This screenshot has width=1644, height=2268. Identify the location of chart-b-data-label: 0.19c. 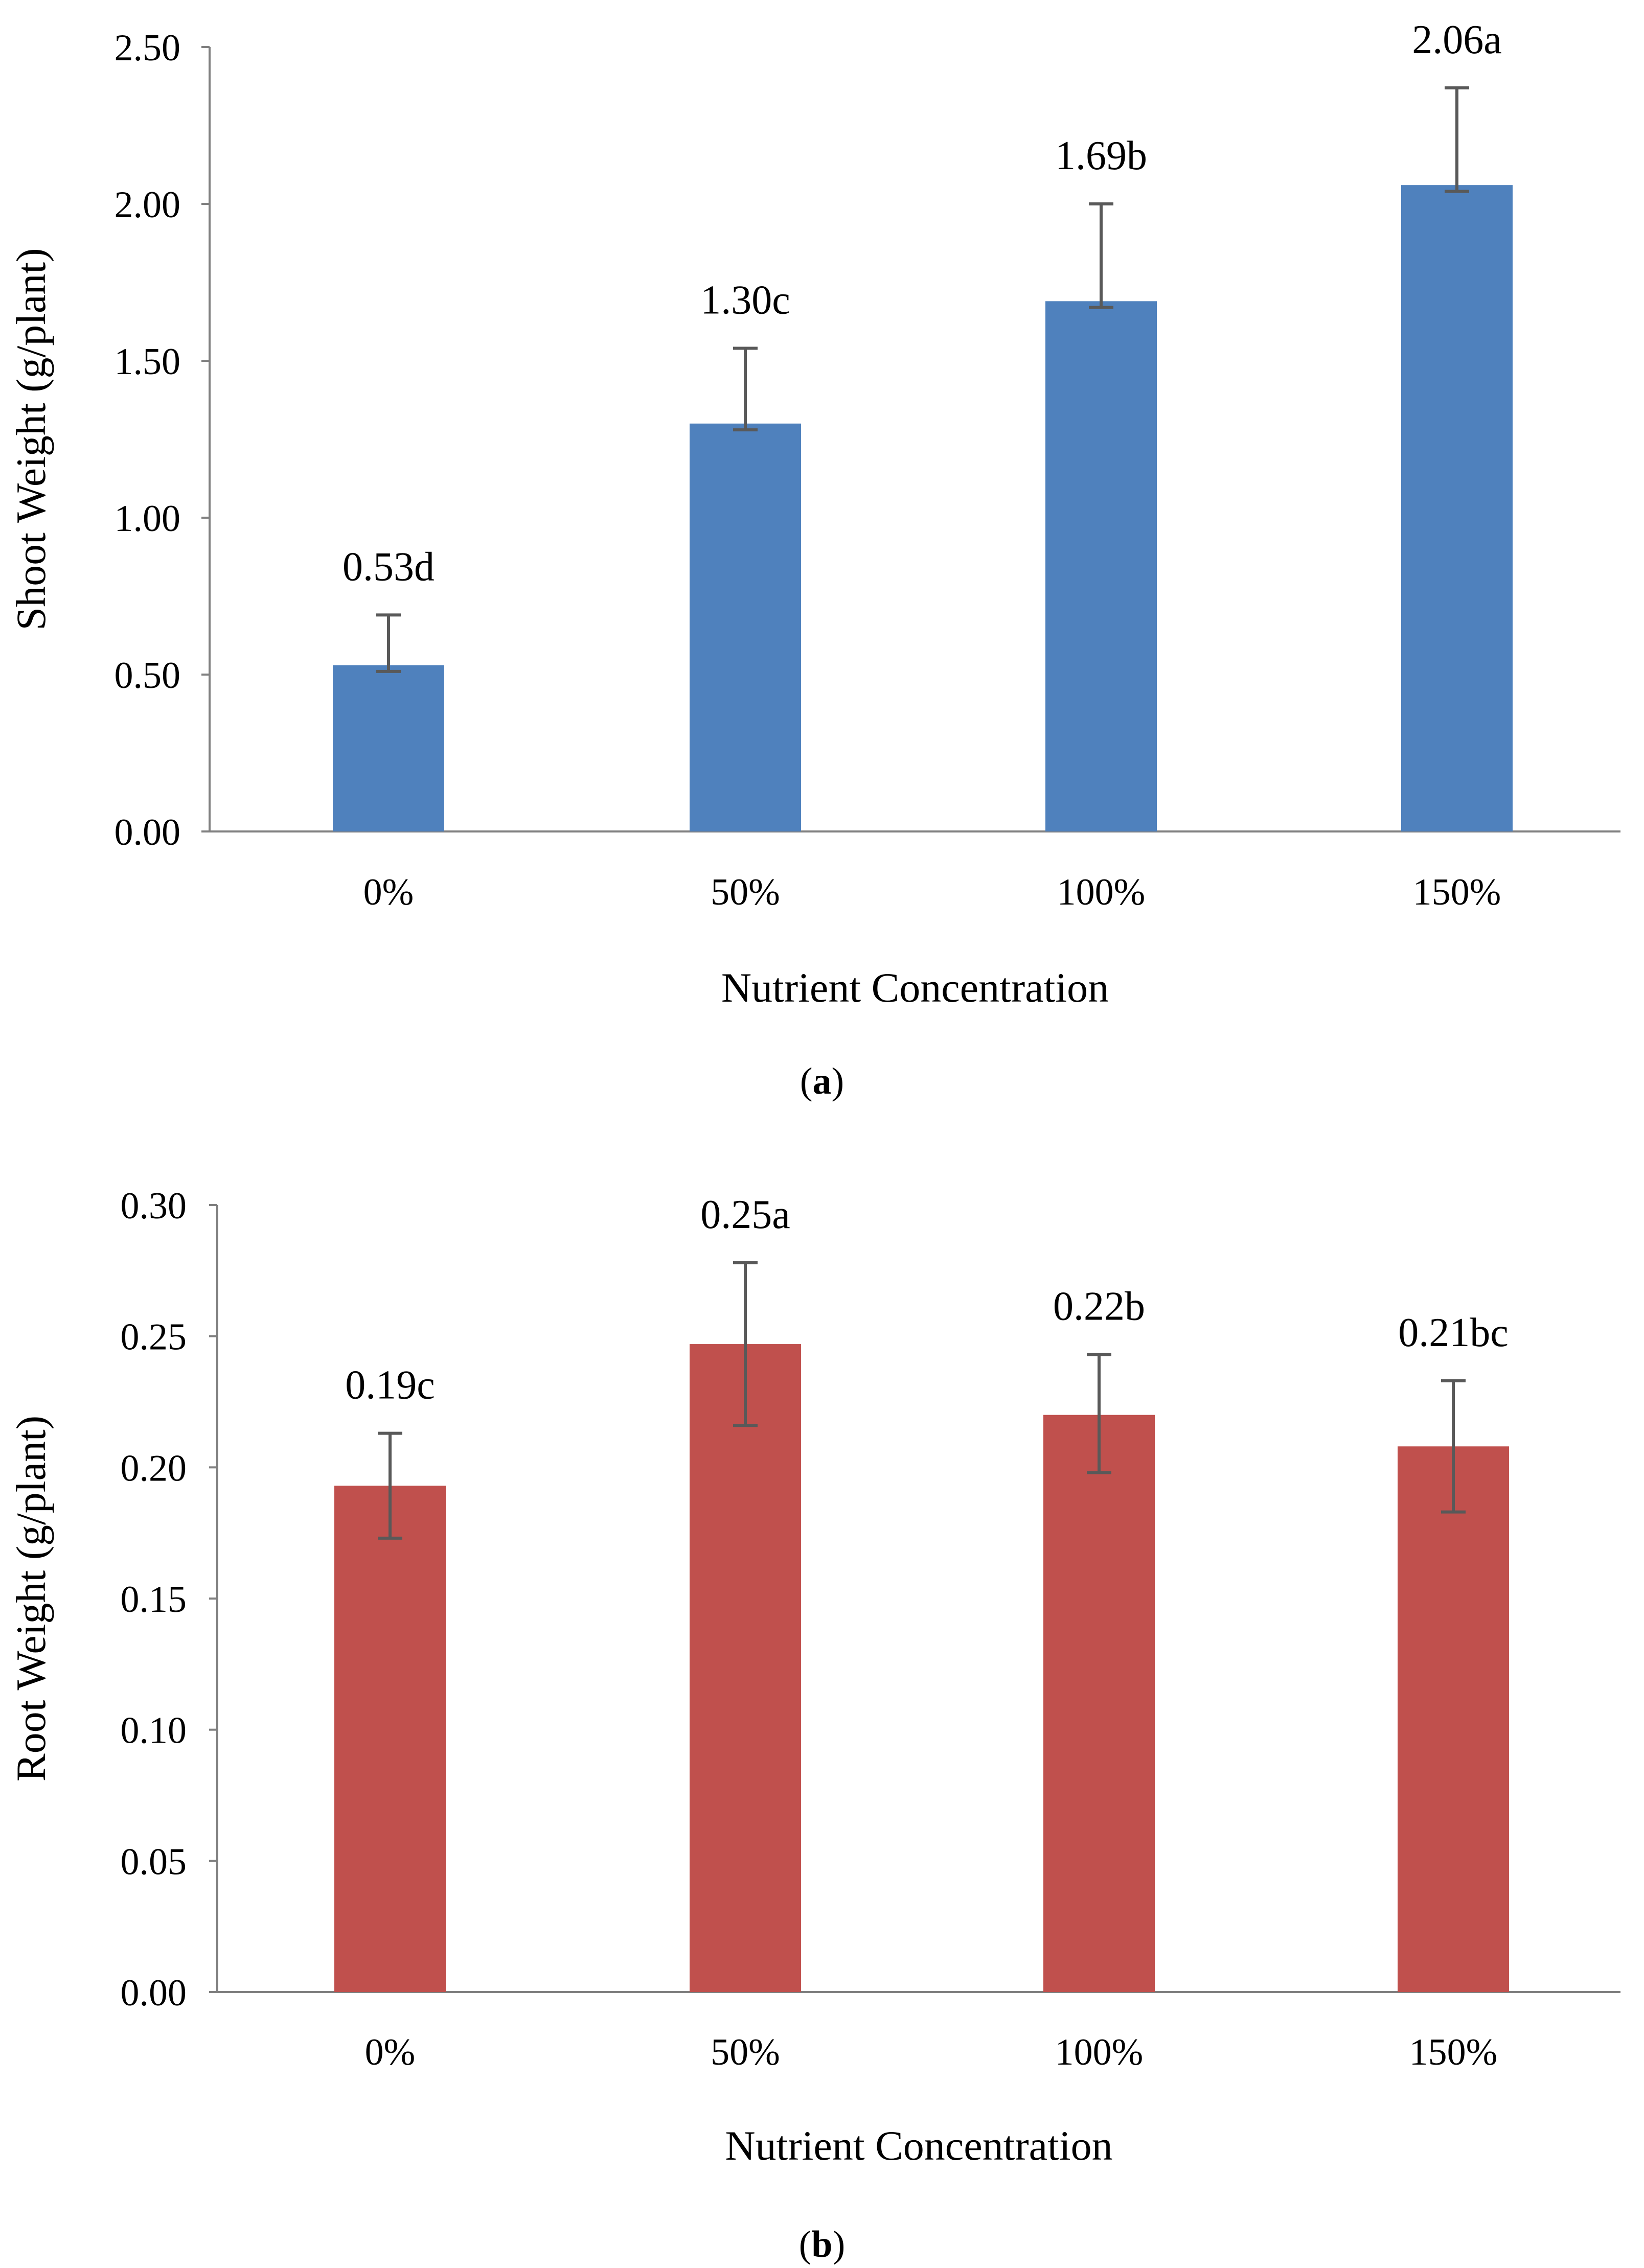
(390, 1386).